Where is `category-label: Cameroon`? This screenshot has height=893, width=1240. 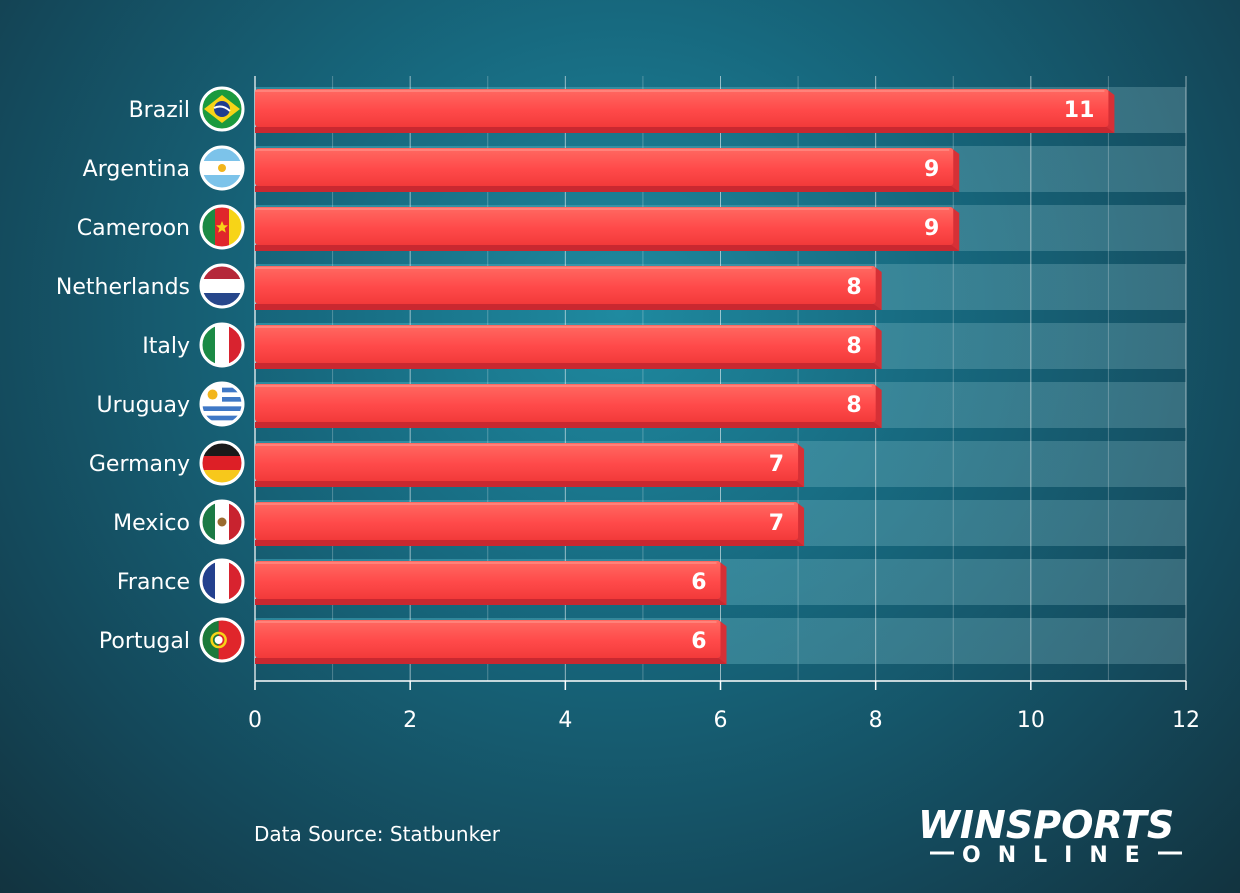
category-label: Cameroon is located at coordinates (133, 228).